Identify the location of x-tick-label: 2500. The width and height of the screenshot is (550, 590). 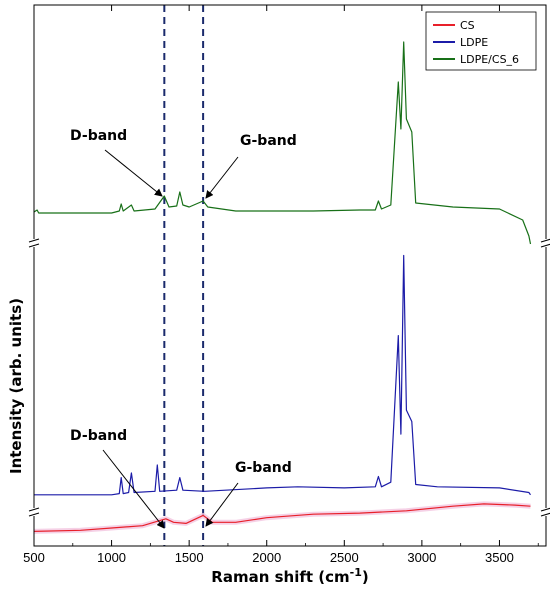
(344, 557).